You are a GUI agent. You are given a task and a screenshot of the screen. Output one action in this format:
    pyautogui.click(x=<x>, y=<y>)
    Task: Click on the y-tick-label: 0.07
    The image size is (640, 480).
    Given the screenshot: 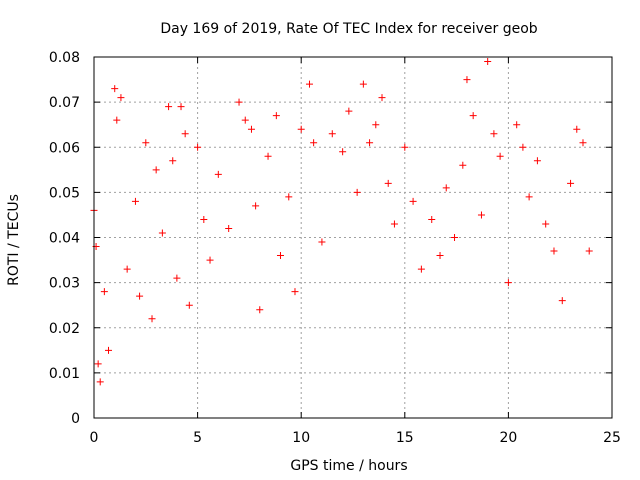 What is the action you would take?
    pyautogui.click(x=64, y=103)
    